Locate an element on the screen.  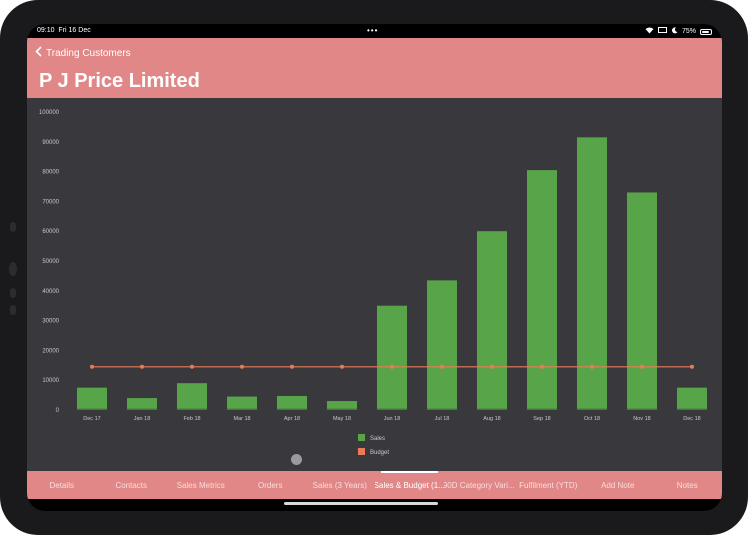
screen-mirroring-icon is located at coordinates (662, 31).